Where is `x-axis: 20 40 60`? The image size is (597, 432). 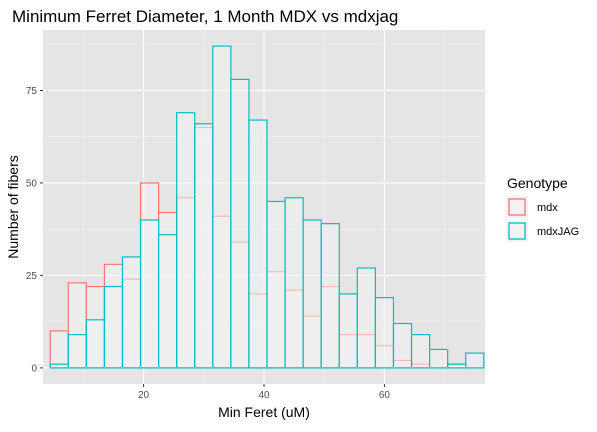 x-axis: 20 40 60 is located at coordinates (264, 392).